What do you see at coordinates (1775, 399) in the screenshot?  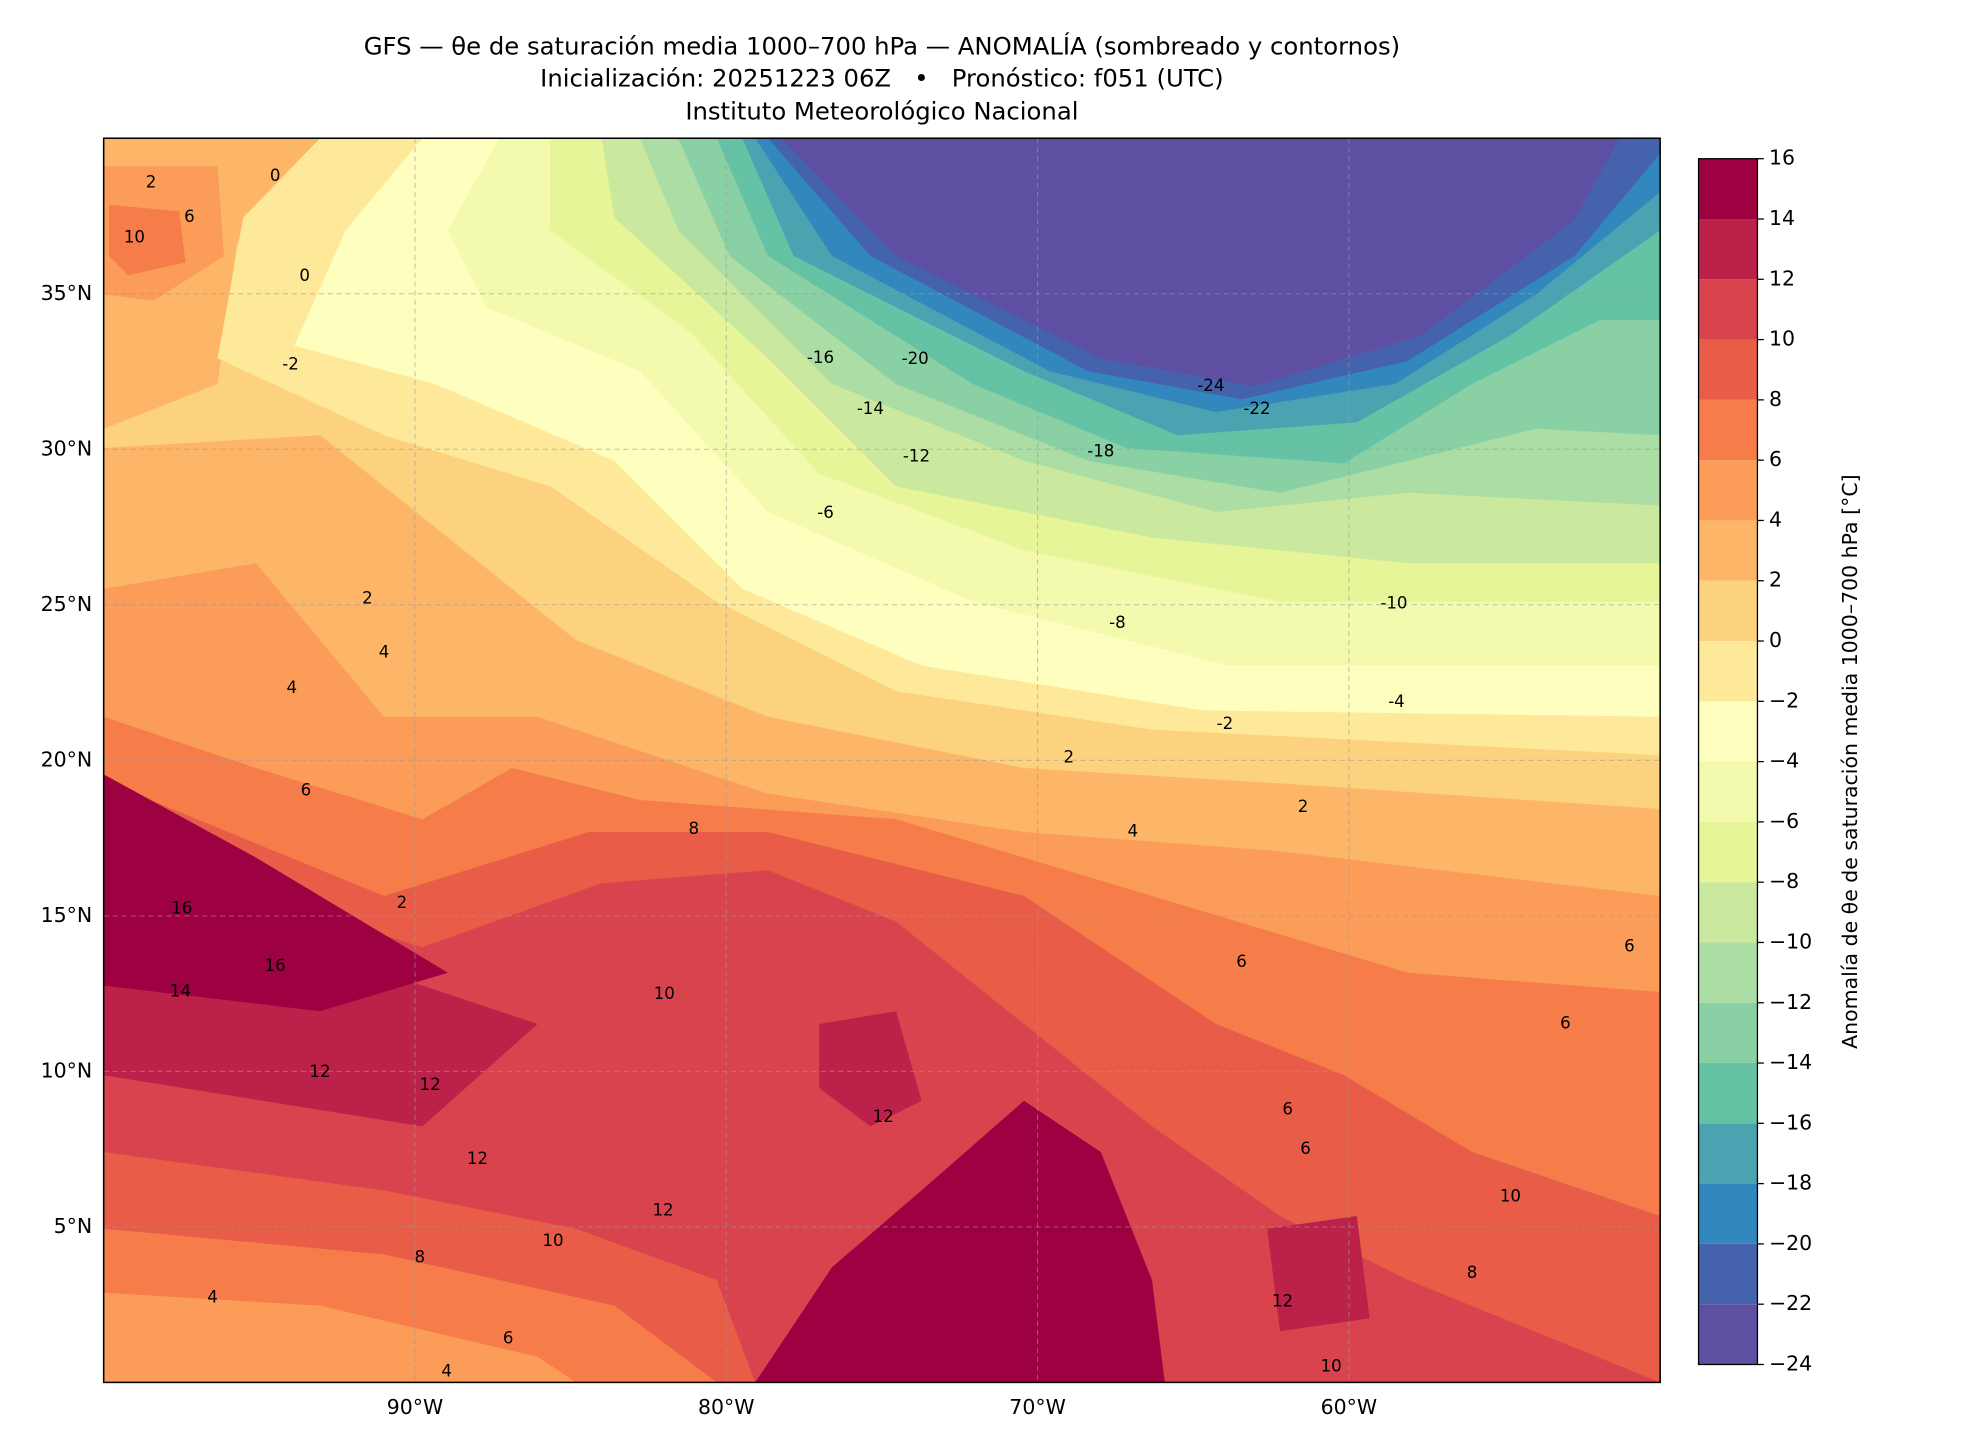 I see `colorbar-tick-label: 8` at bounding box center [1775, 399].